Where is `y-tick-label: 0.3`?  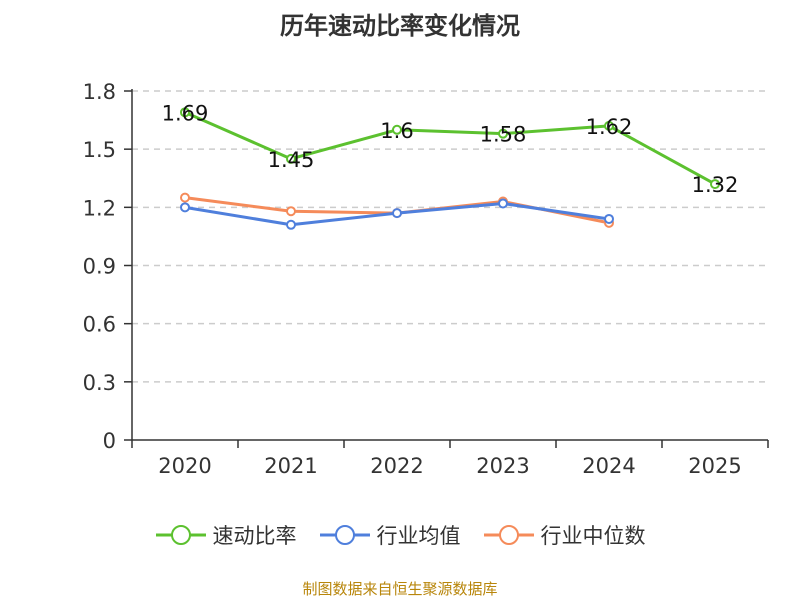 y-tick-label: 0.3 is located at coordinates (99, 383).